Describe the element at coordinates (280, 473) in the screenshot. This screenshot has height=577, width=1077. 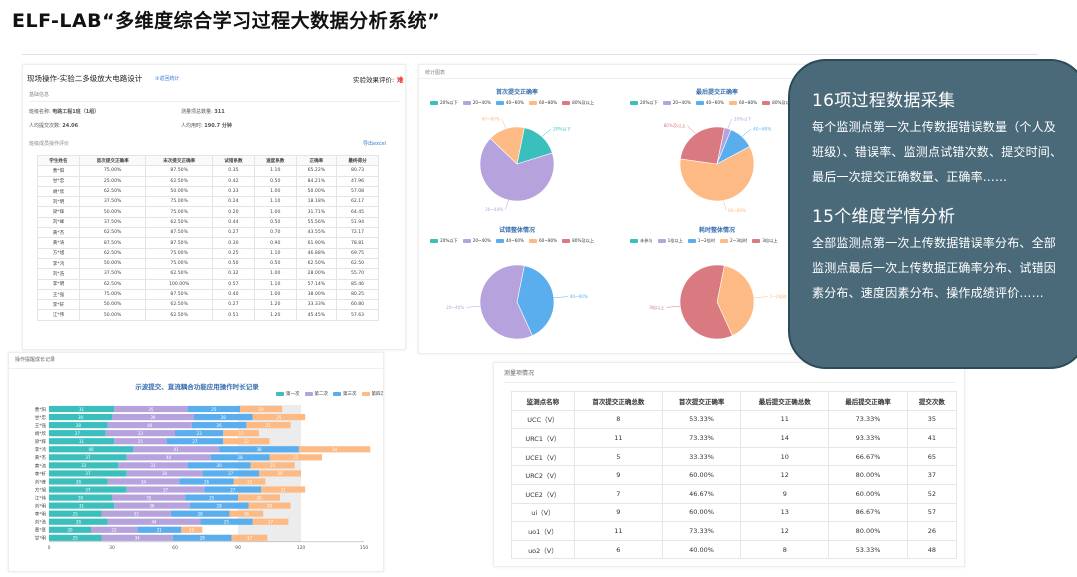
I see `bar-value-label: 20` at that location.